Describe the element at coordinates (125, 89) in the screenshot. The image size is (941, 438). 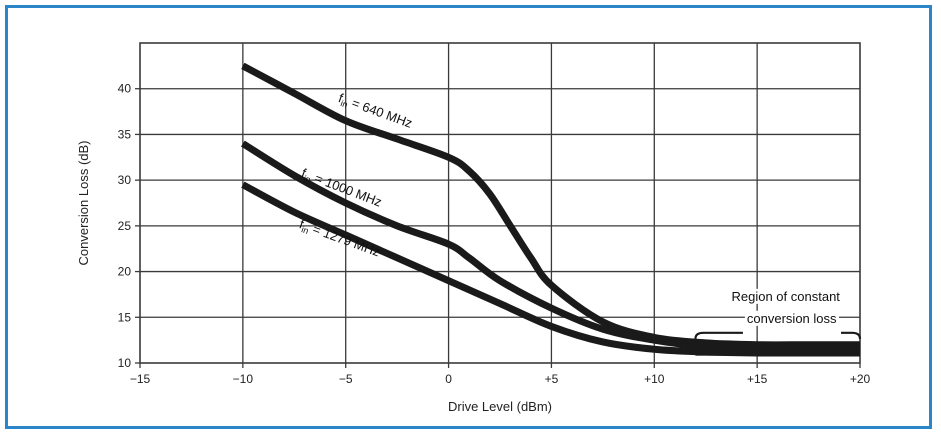
I see `y-tick-label: 40` at that location.